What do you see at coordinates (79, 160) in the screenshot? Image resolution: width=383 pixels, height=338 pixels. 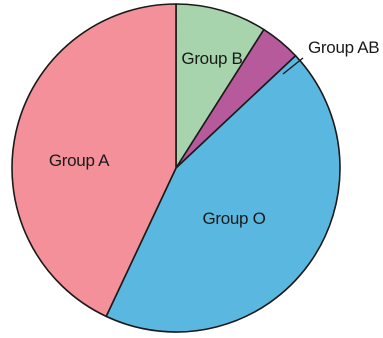 I see `slice-label-group-a: Group A` at bounding box center [79, 160].